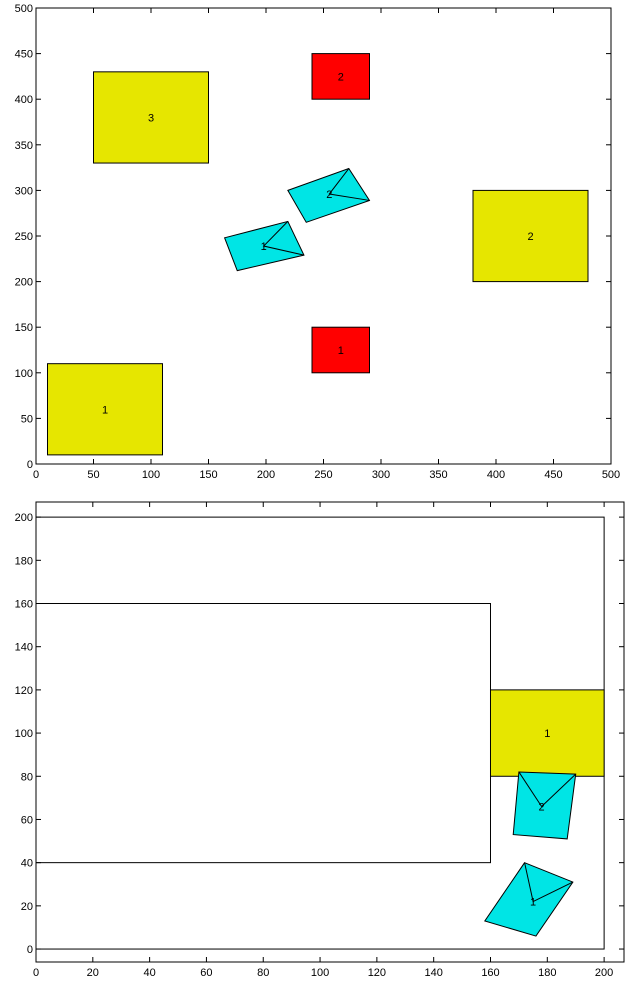  I want to click on y-tick-label: 80, so click(27, 777).